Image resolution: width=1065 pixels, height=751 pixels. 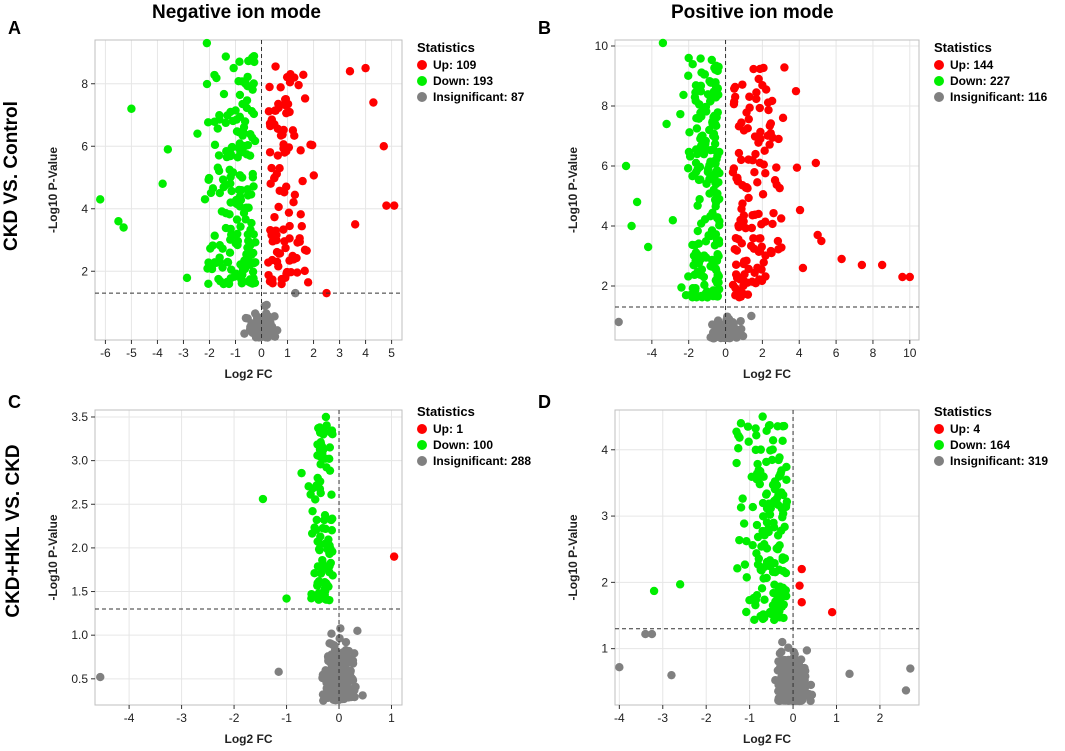 What do you see at coordinates (79, 548) in the screenshot?
I see `y-tick-label: 2.0` at bounding box center [79, 548].